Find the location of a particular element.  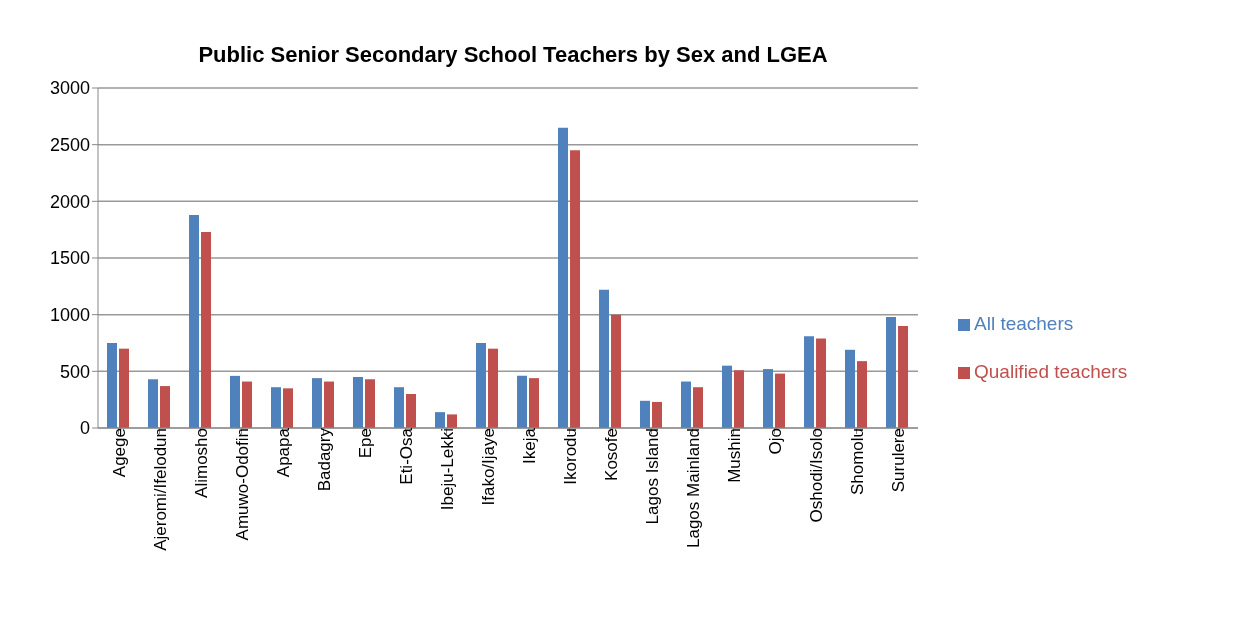

x-tick-label: Alimosho is located at coordinates (201, 463).